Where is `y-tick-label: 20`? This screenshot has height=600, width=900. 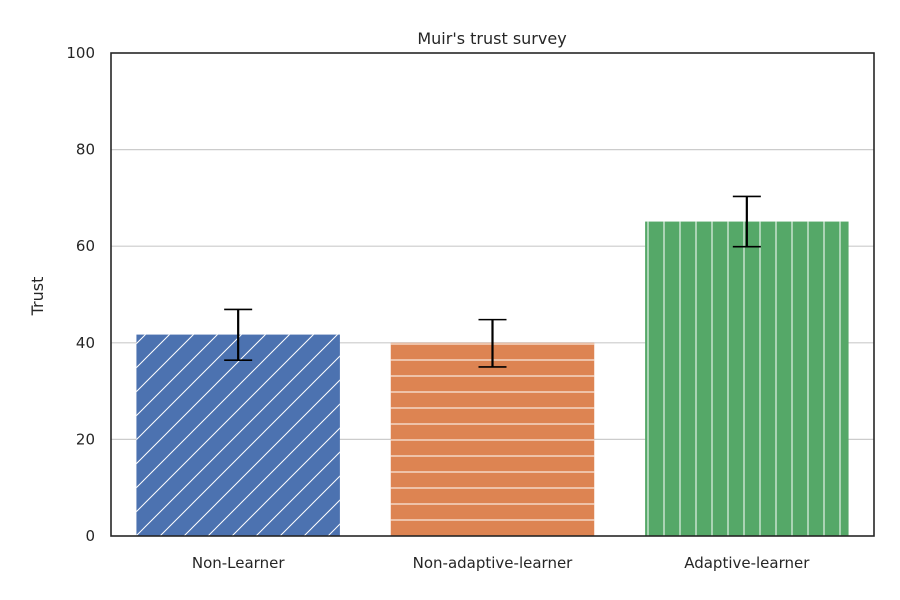
y-tick-label: 20 is located at coordinates (85, 439).